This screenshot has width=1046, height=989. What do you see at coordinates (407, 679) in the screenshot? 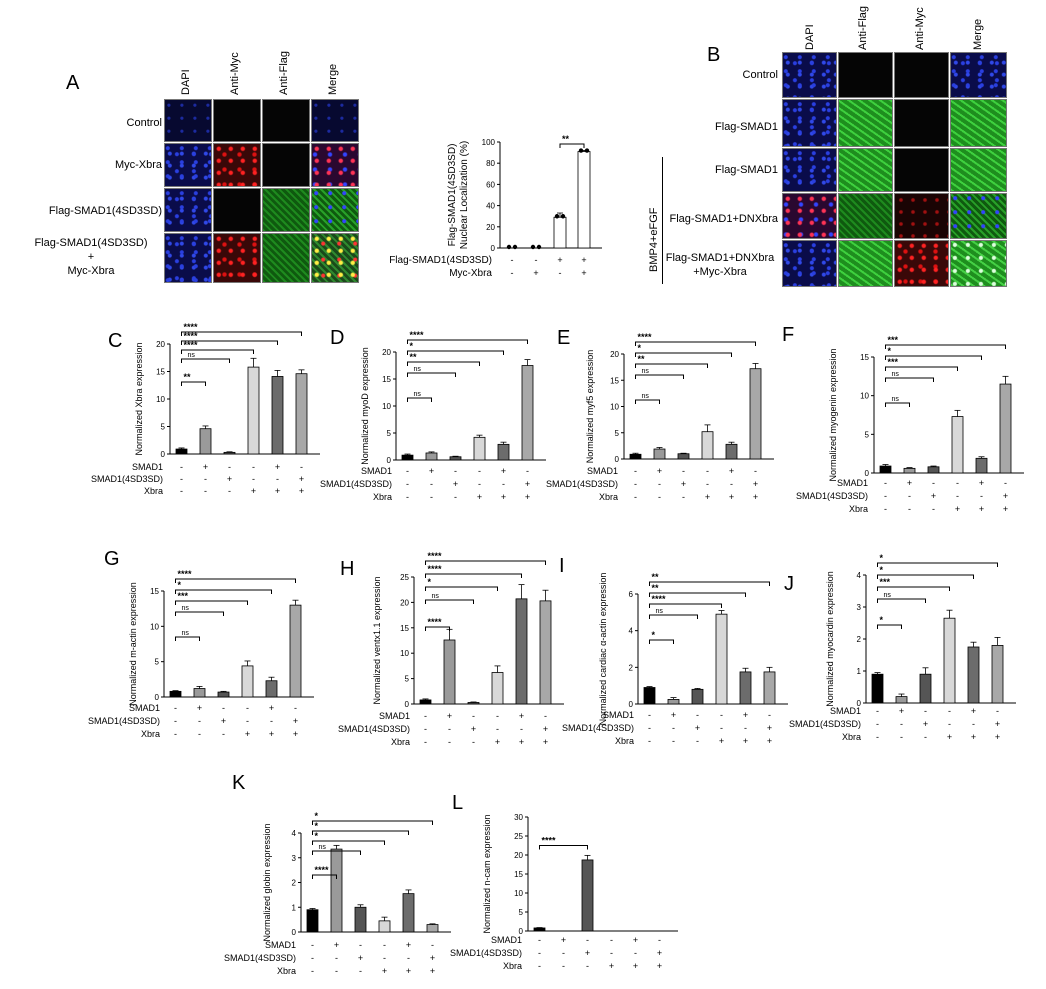
I see `h-ytick-label: 5` at bounding box center [407, 679].